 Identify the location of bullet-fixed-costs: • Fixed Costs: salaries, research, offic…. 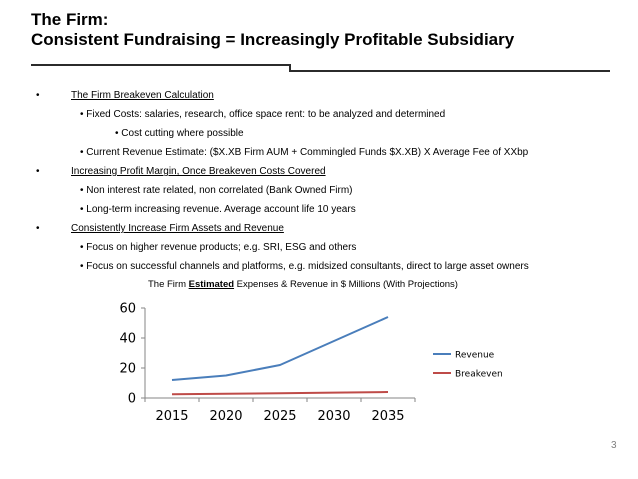
(263, 114).